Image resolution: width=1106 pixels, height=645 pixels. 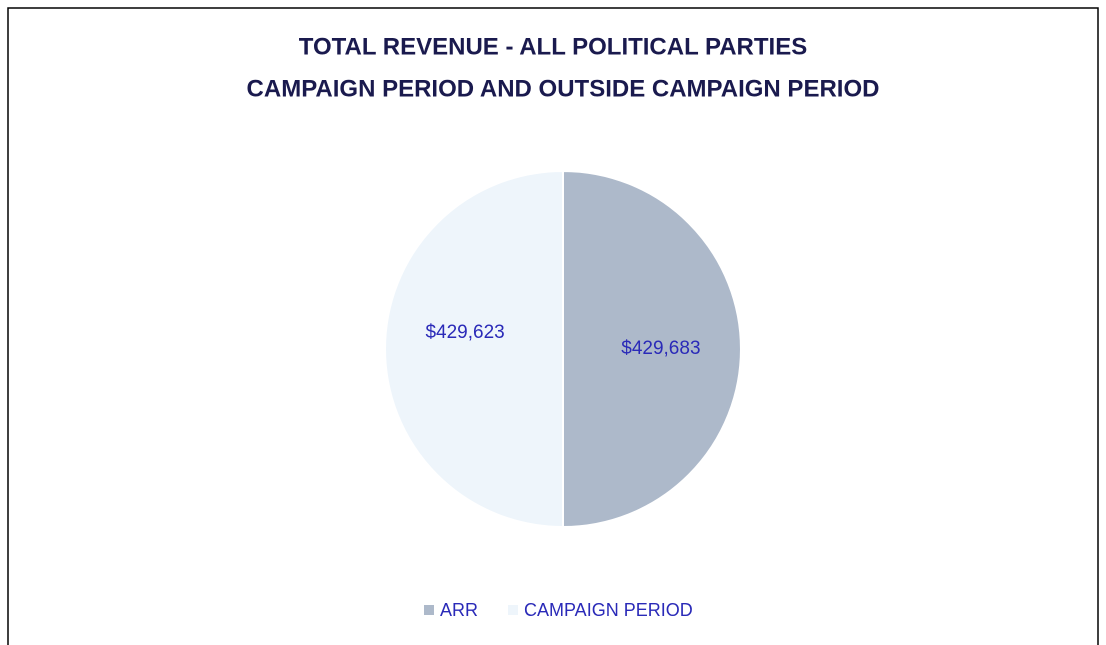 What do you see at coordinates (660, 348) in the screenshot?
I see `data-label: $429,683` at bounding box center [660, 348].